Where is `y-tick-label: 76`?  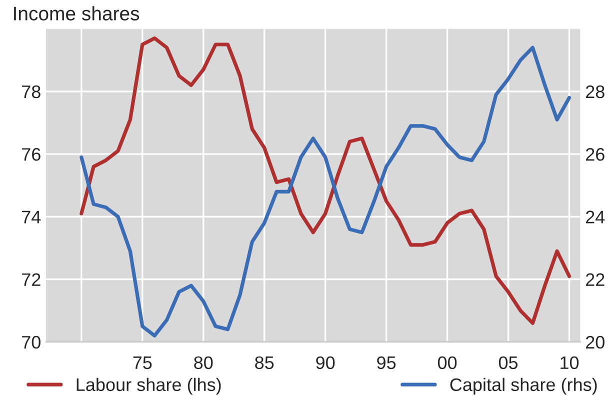 y-tick-label: 76 is located at coordinates (31, 154).